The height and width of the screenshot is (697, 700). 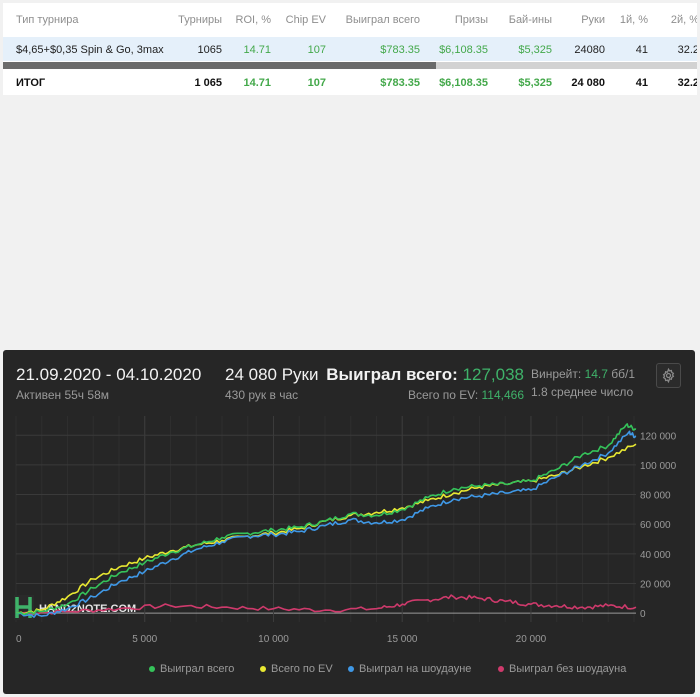 What do you see at coordinates (658, 466) in the screenshot?
I see `y-tick-label: 100 000` at bounding box center [658, 466].